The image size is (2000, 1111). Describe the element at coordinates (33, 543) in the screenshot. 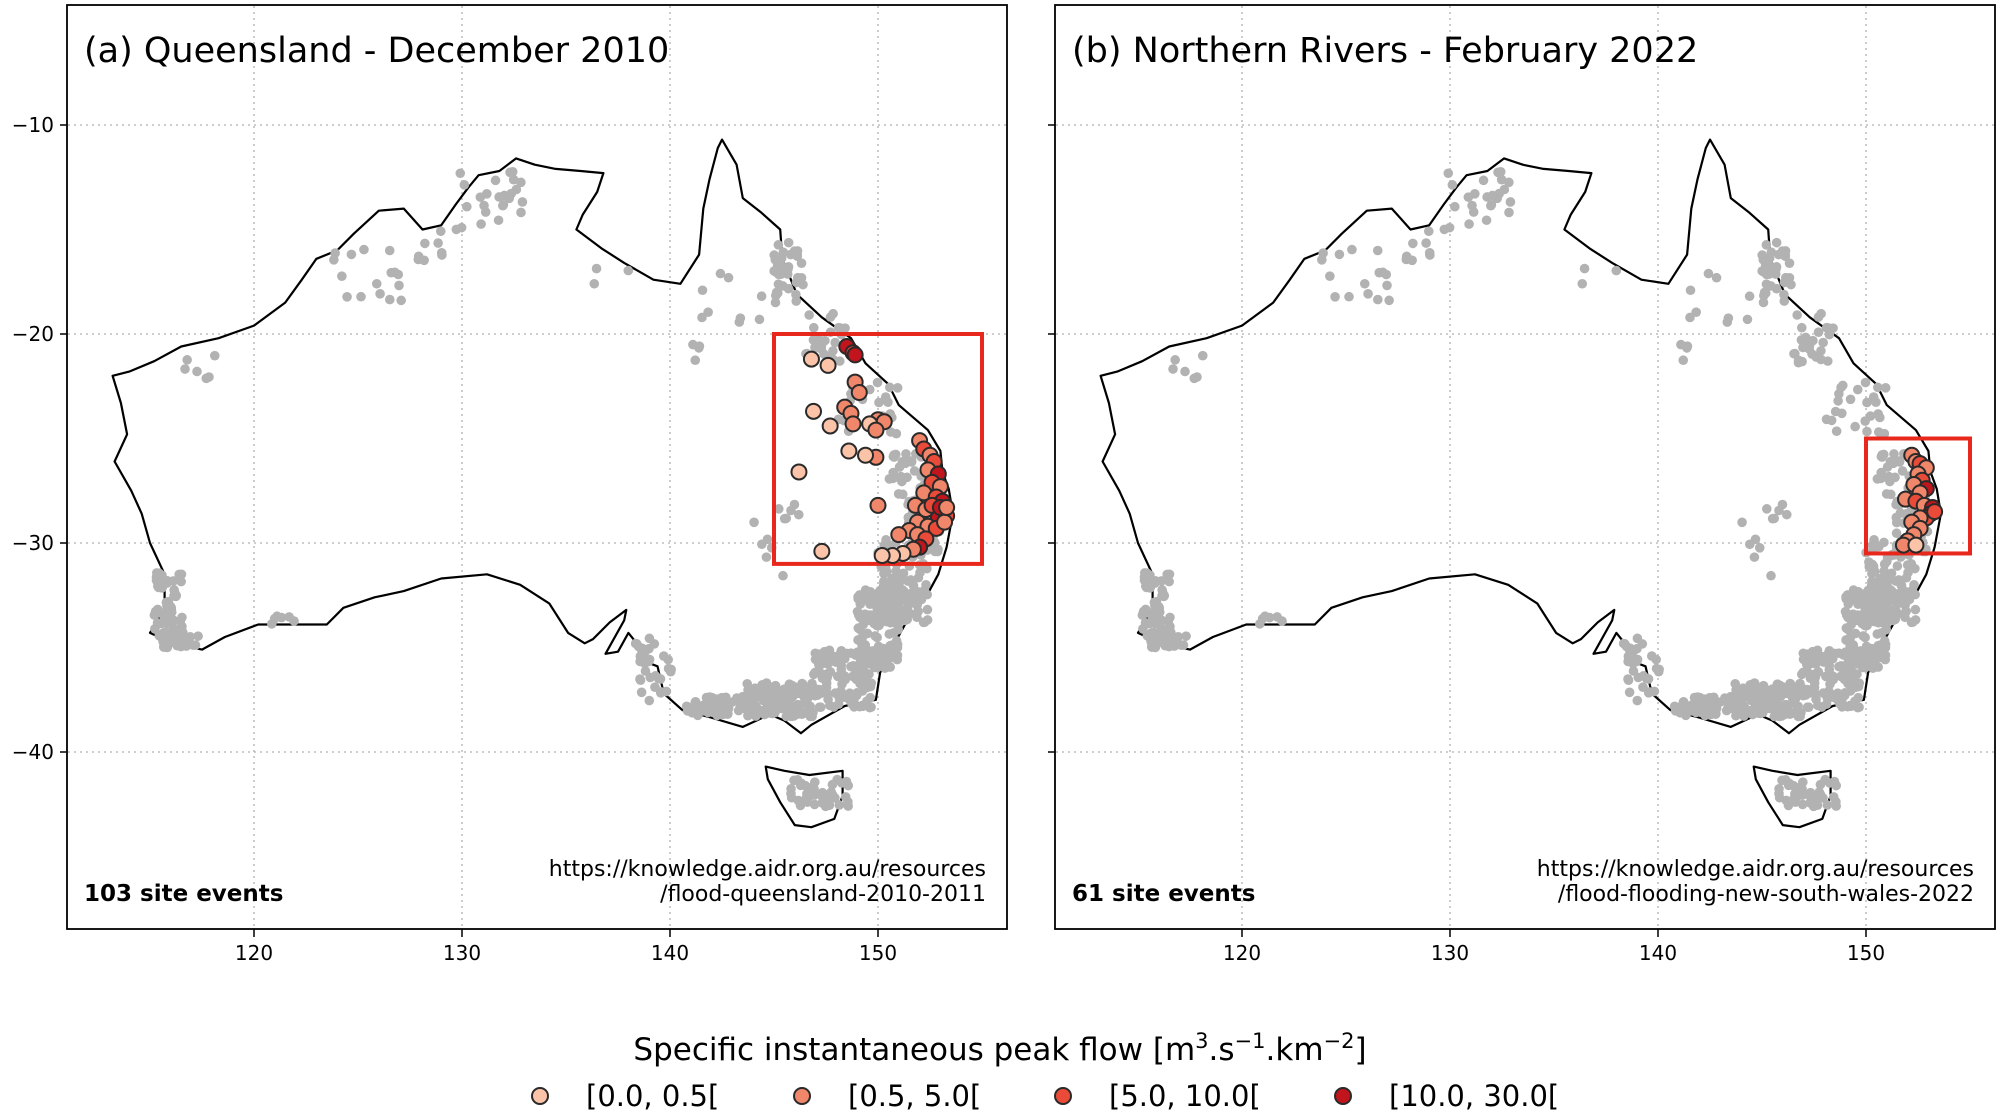

I see `y-tick-label: −30` at that location.